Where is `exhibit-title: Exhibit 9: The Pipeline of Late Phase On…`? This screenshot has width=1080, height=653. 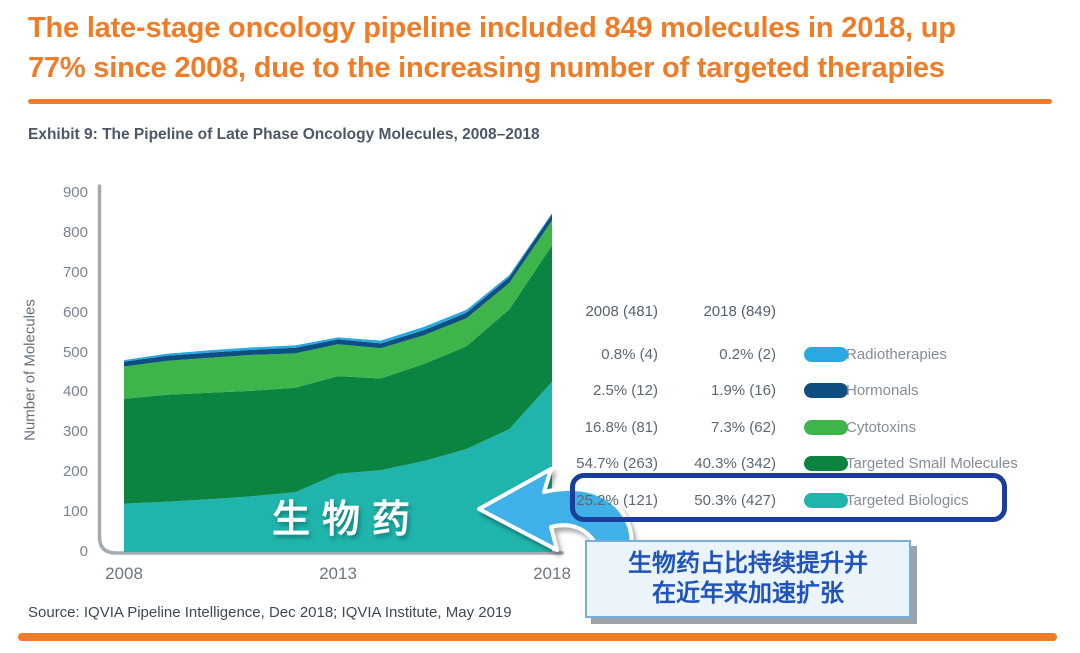 exhibit-title: Exhibit 9: The Pipeline of Late Phase On… is located at coordinates (284, 134).